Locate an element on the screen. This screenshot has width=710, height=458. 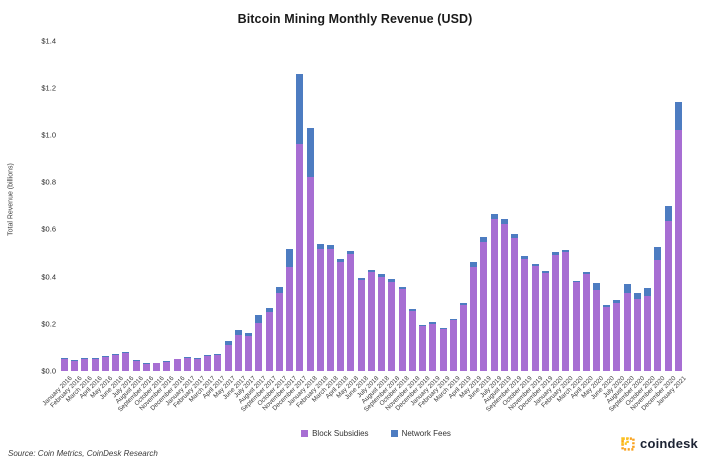
bar-may-2016 is located at coordinates (105, 363).